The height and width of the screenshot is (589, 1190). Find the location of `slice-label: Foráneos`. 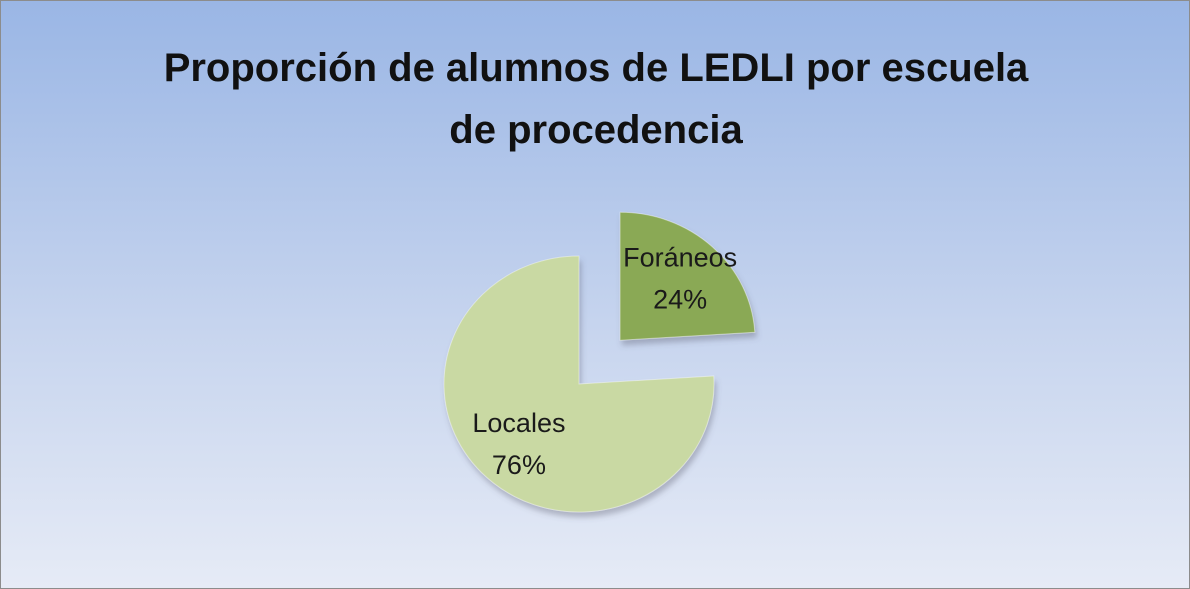

slice-label: Foráneos is located at coordinates (680, 258).